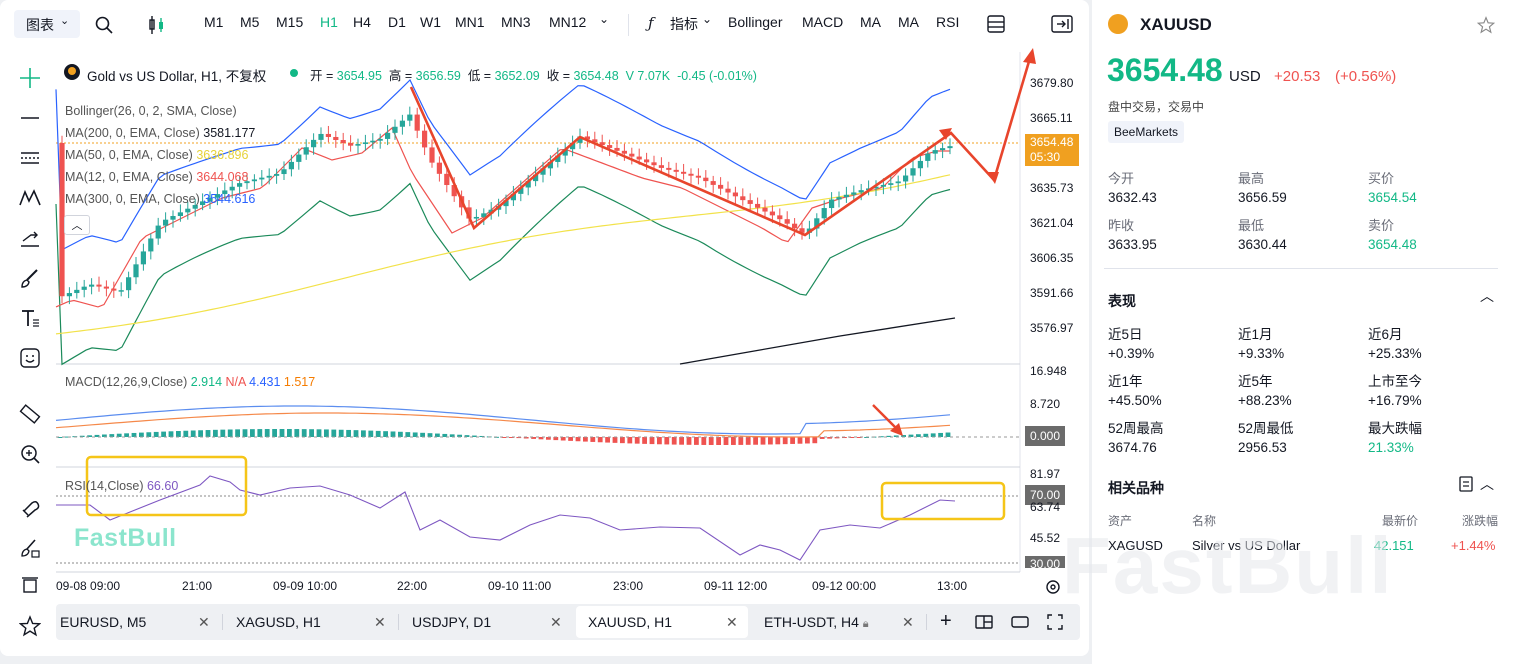  I want to click on macd-signal-line, so click(503, 425).